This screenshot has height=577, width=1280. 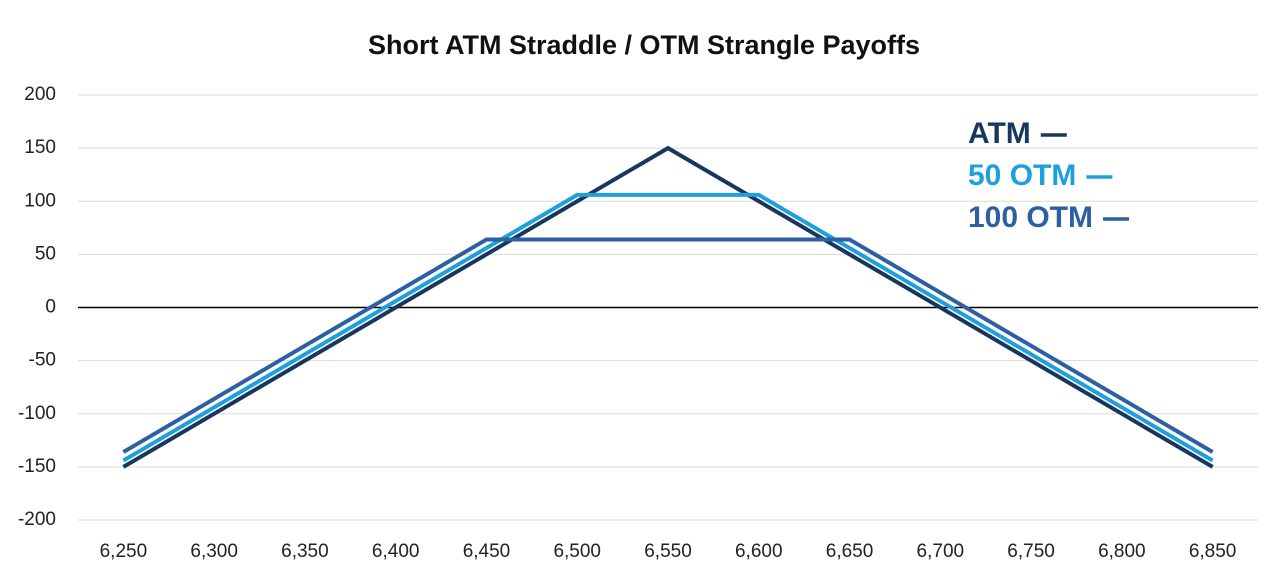 What do you see at coordinates (850, 551) in the screenshot?
I see `x-tick-label: 6,650` at bounding box center [850, 551].